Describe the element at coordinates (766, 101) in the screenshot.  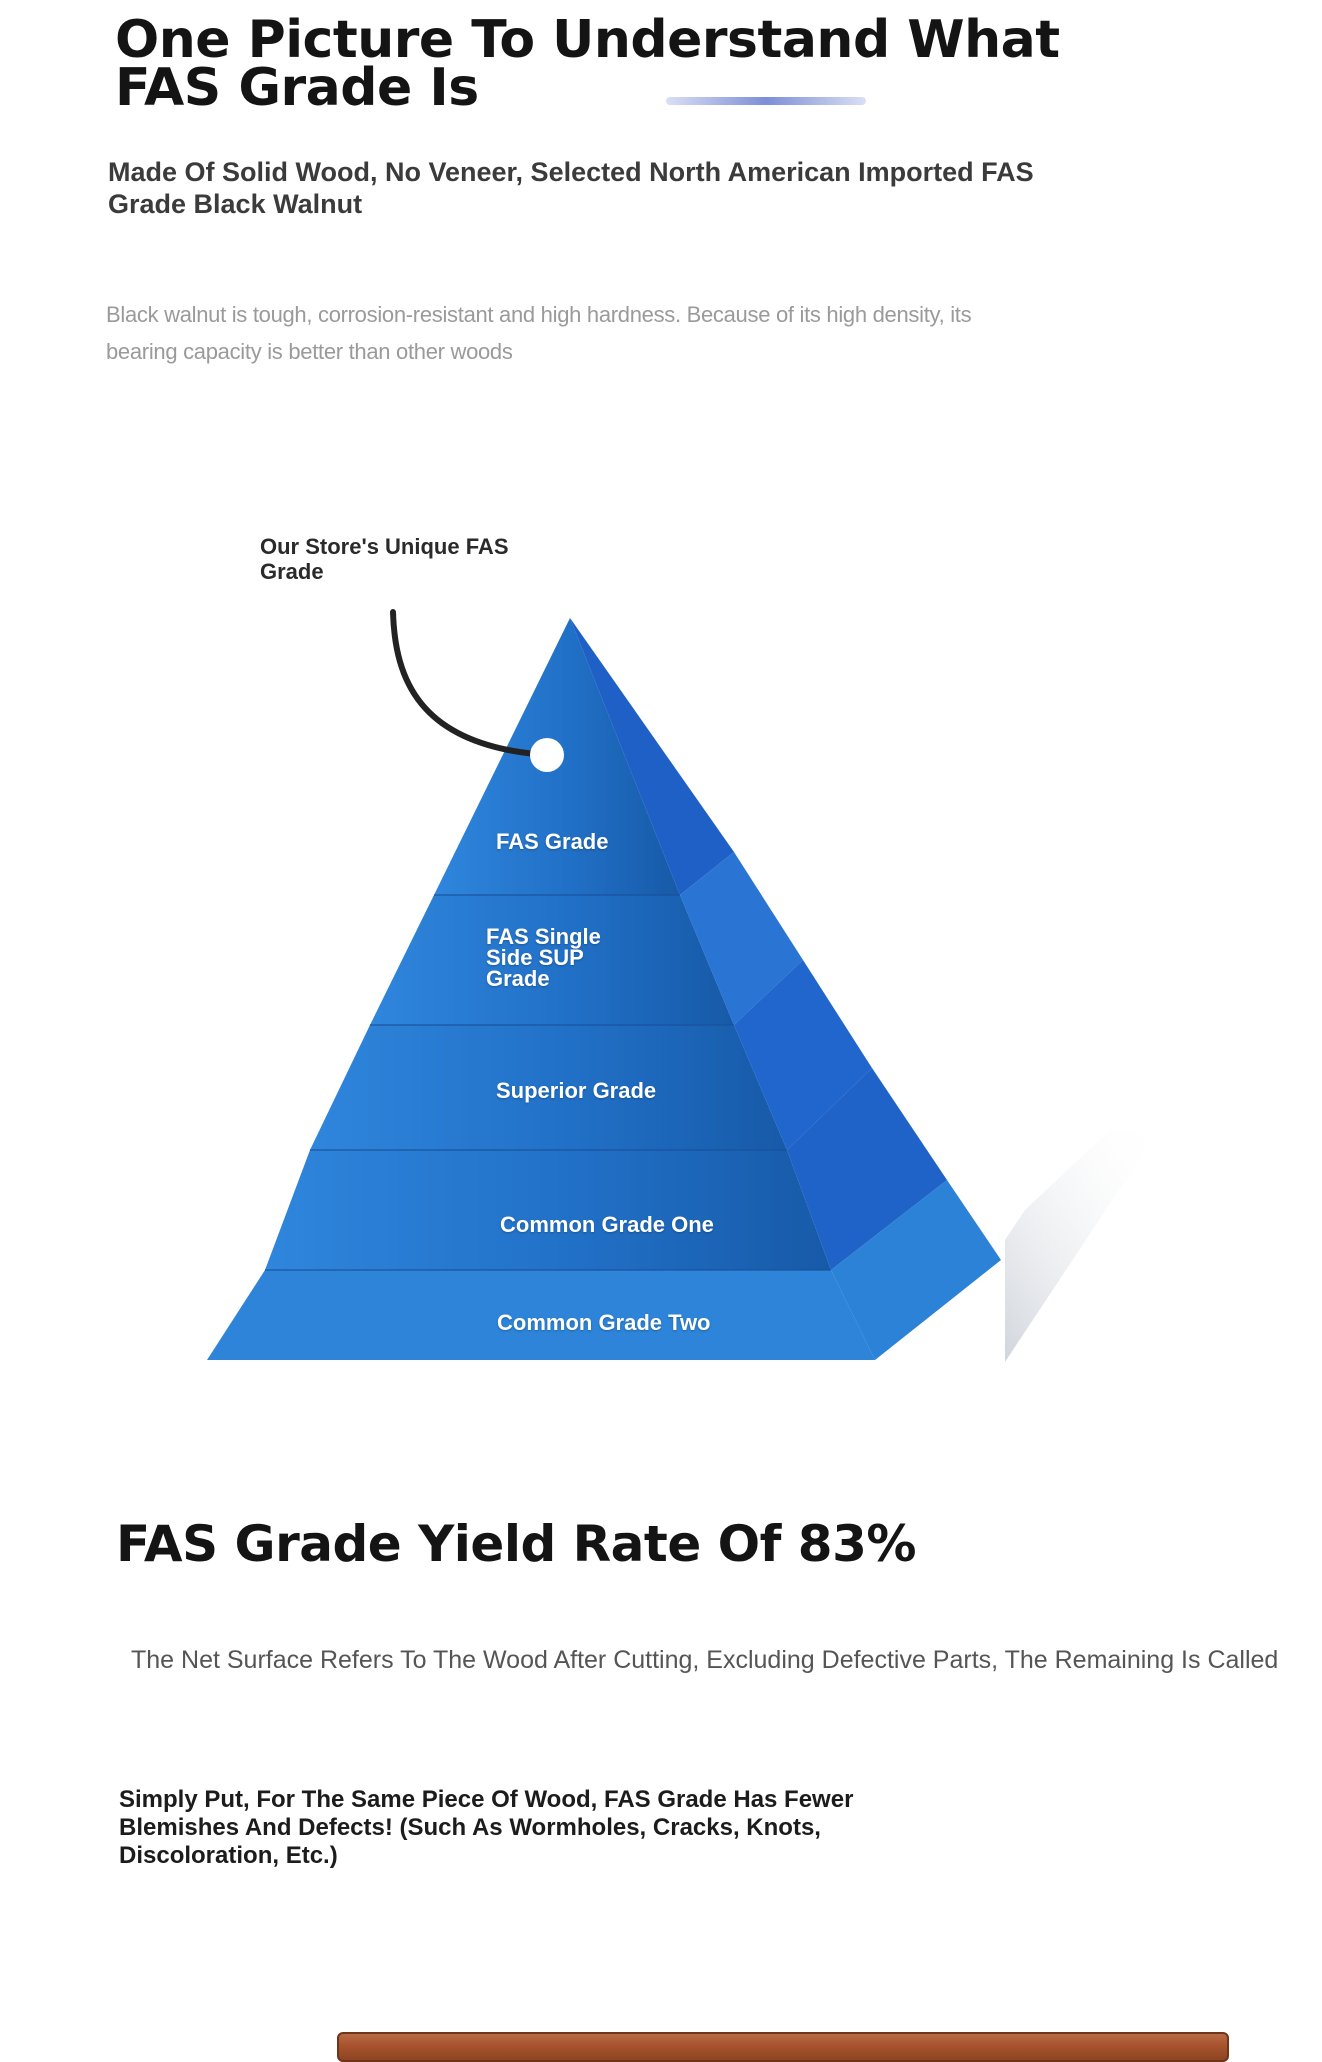
I see `title-underline-decoration` at that location.